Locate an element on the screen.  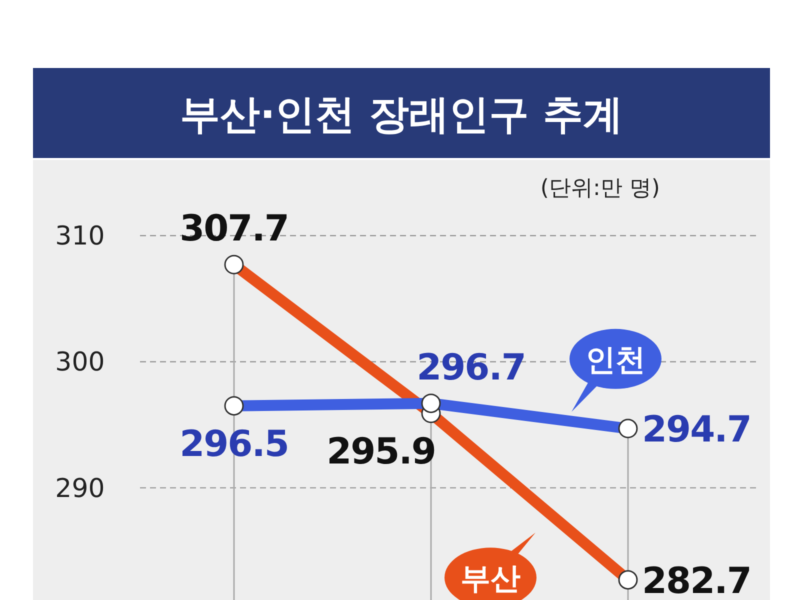
data-label: 295.9 is located at coordinates (381, 451).